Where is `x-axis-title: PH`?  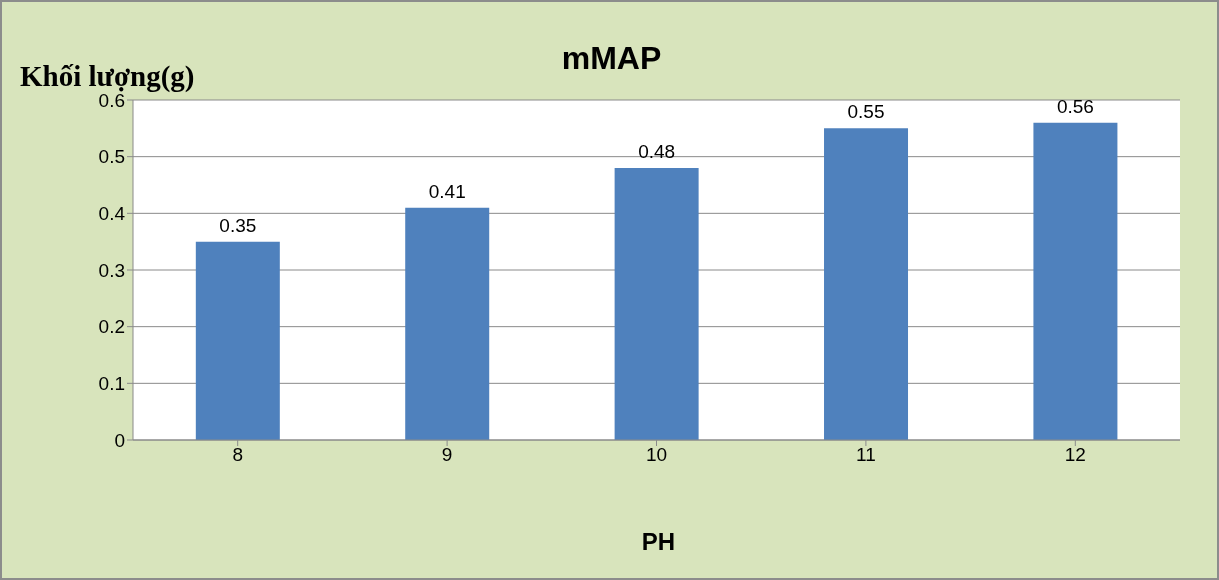
x-axis-title: PH is located at coordinates (658, 542).